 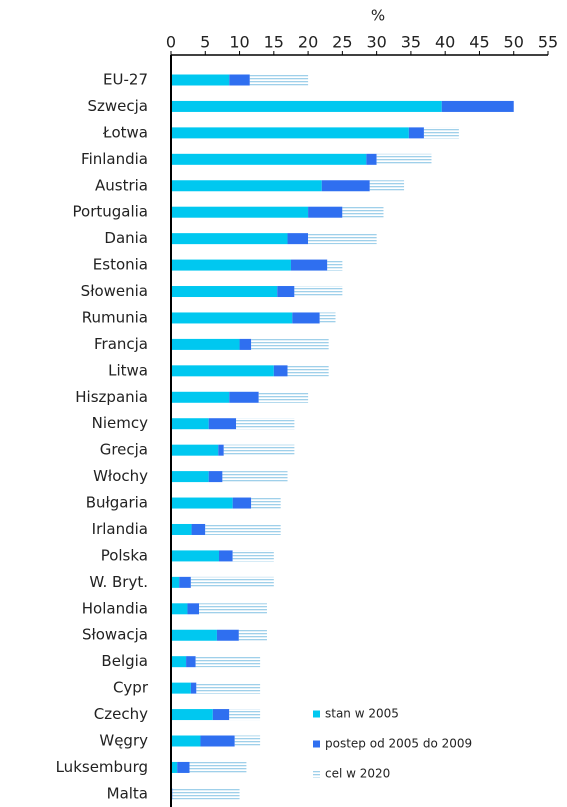 What do you see at coordinates (121, 714) in the screenshot?
I see `y-tick-label: Czechy` at bounding box center [121, 714].